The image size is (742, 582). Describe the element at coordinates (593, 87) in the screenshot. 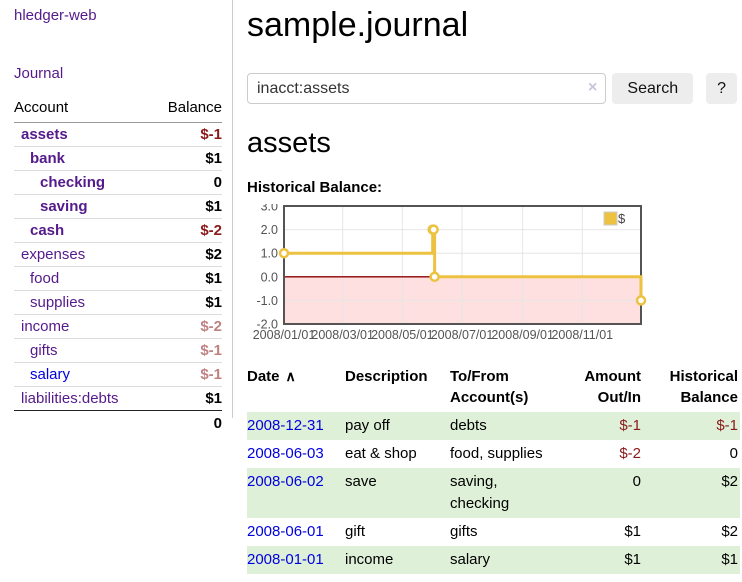

I see `clear-search-icon: ×` at that location.